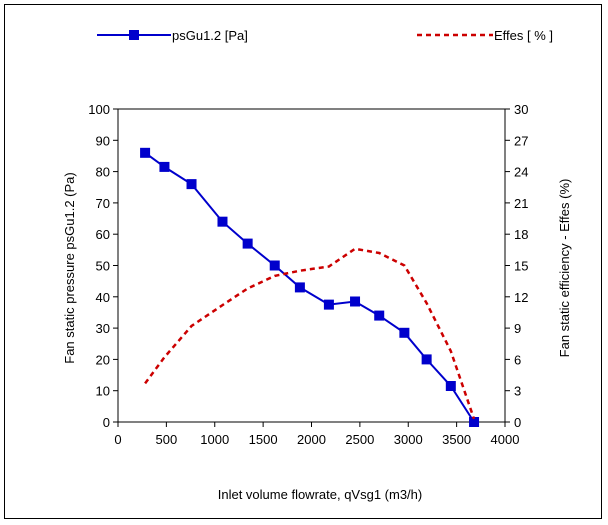 The image size is (608, 525). Describe the element at coordinates (99, 109) in the screenshot. I see `y-left-tick-label: 100` at that location.